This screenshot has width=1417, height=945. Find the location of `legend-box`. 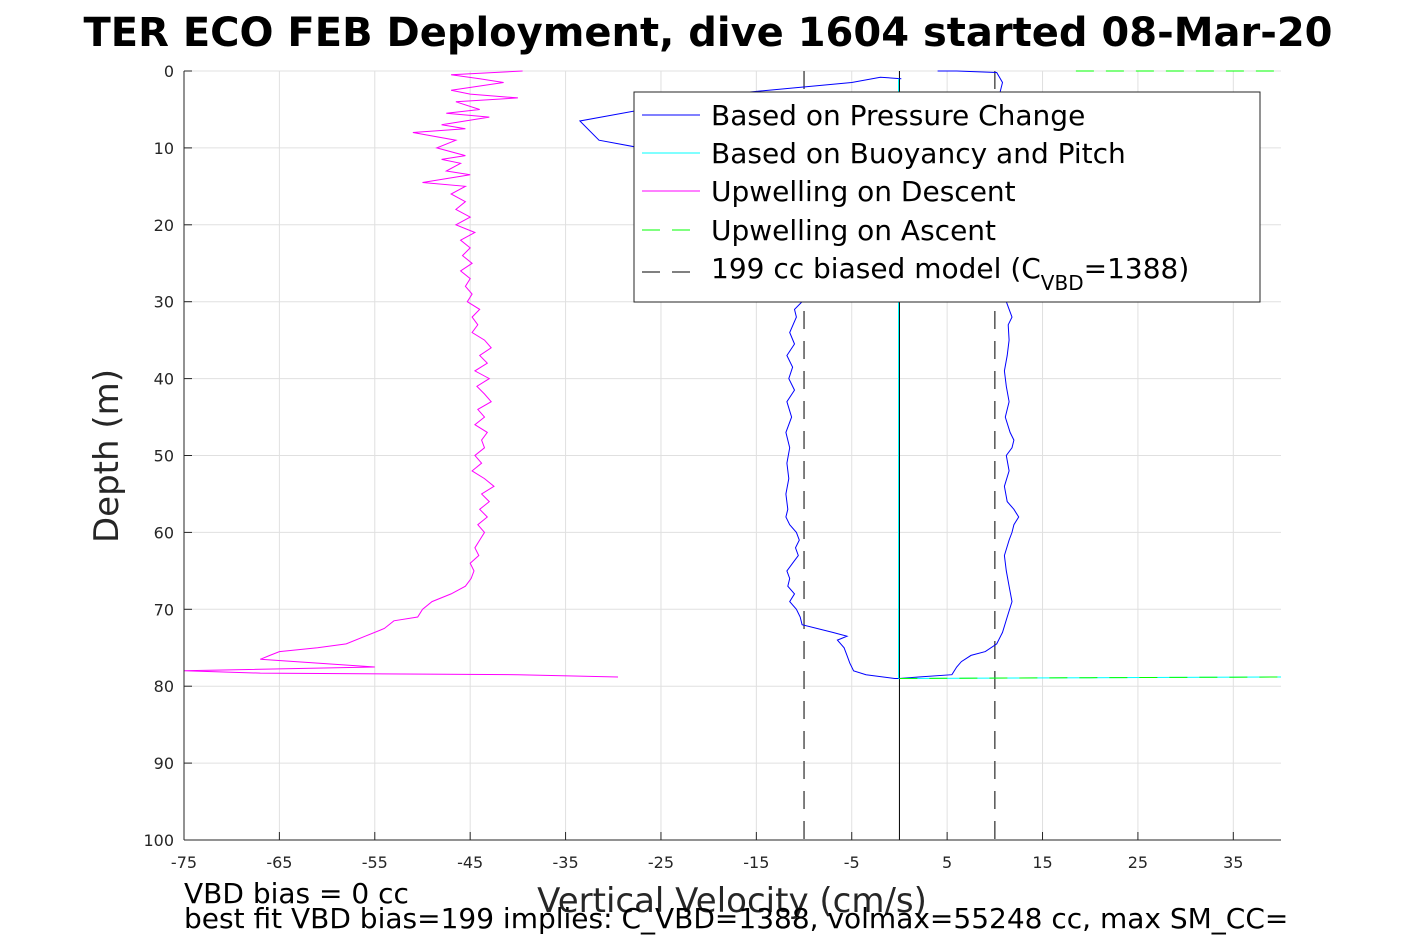

legend-box is located at coordinates (947, 197).